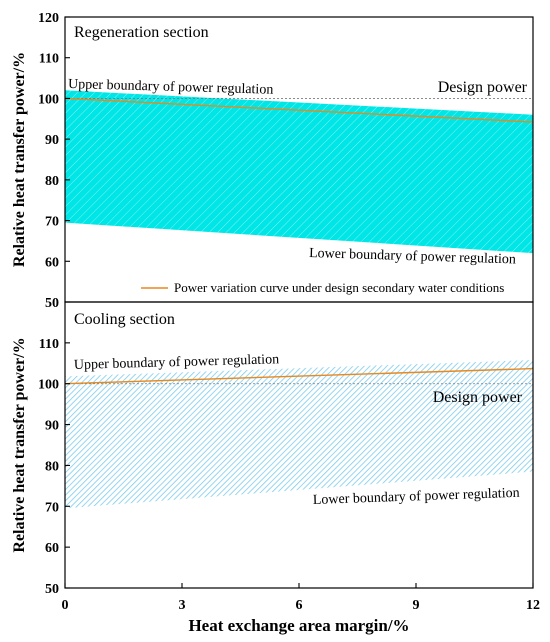 This screenshot has width=550, height=642. I want to click on x-tick-label: 9, so click(416, 605).